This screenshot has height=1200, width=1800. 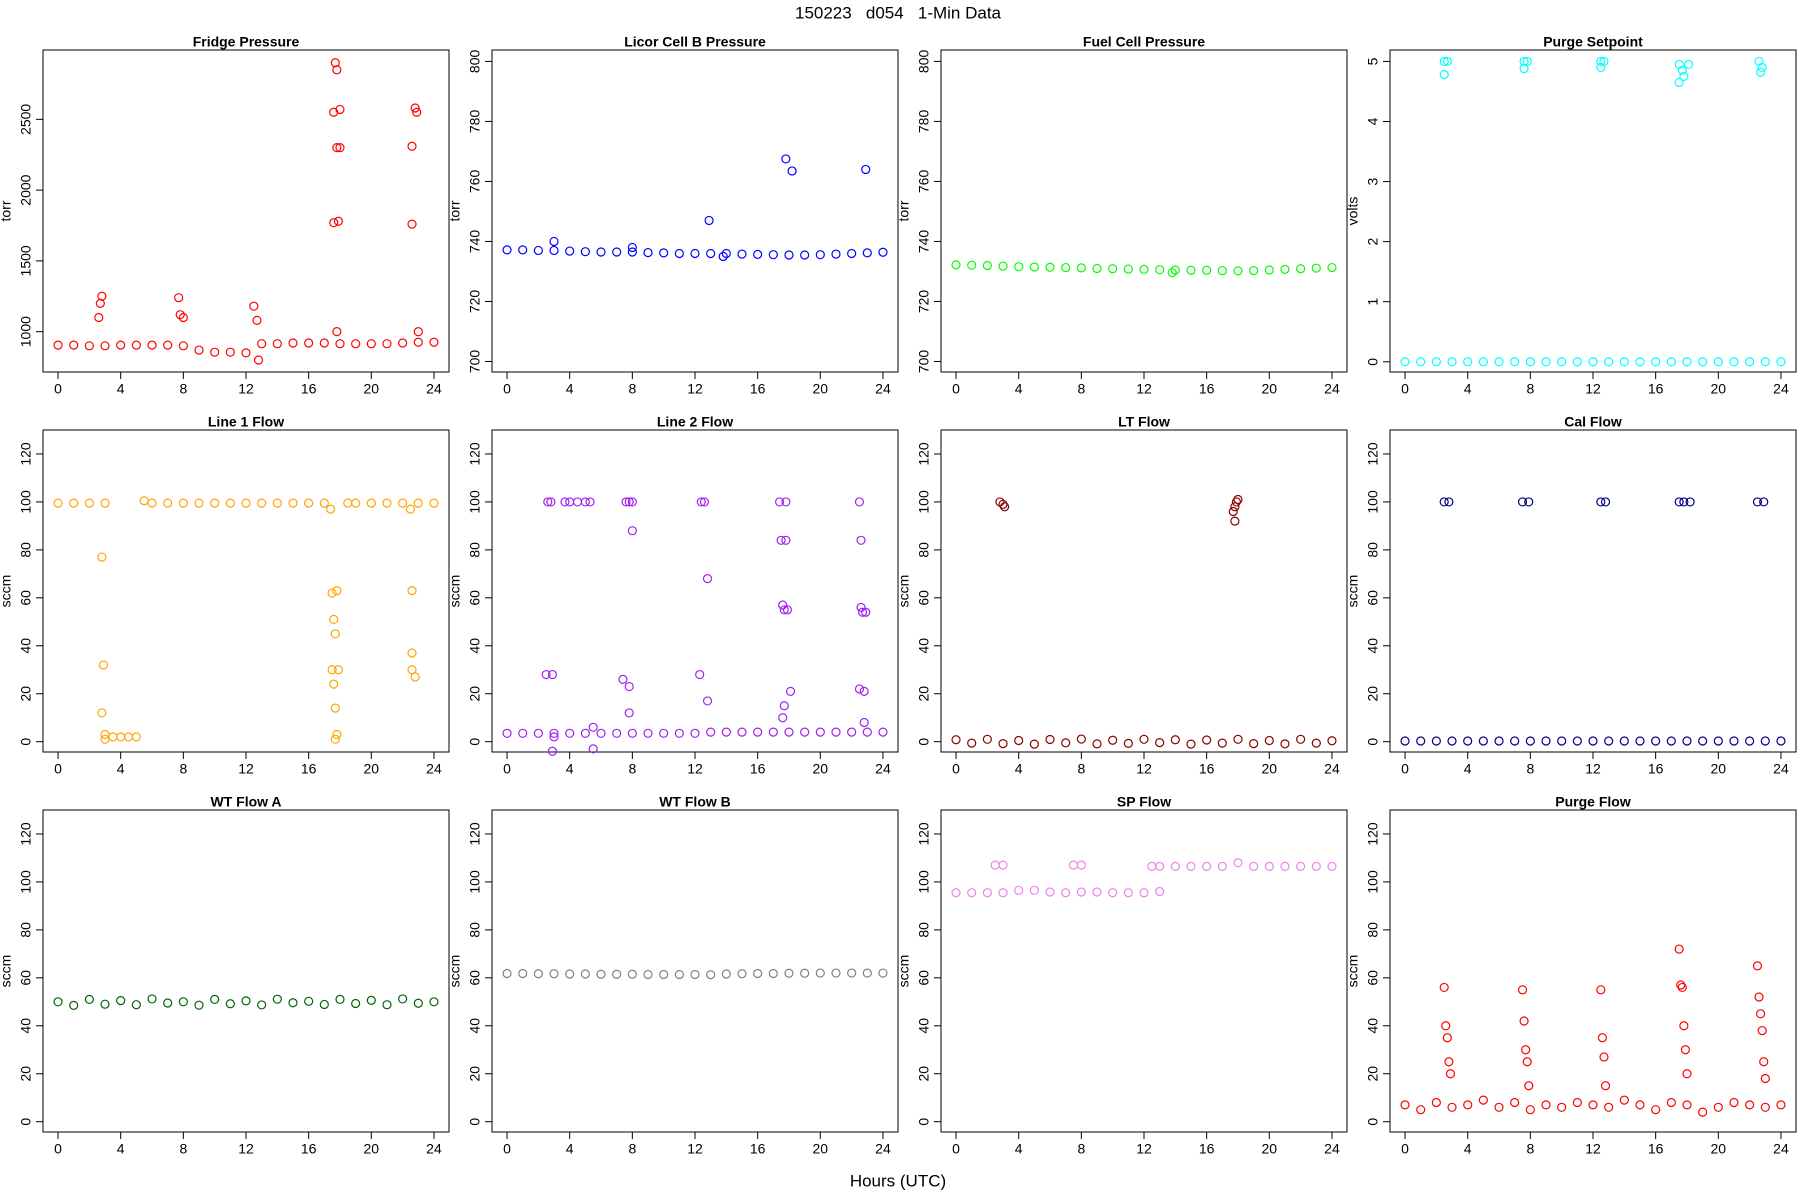 I want to click on y-axis-label: sccm, so click(x=7, y=591).